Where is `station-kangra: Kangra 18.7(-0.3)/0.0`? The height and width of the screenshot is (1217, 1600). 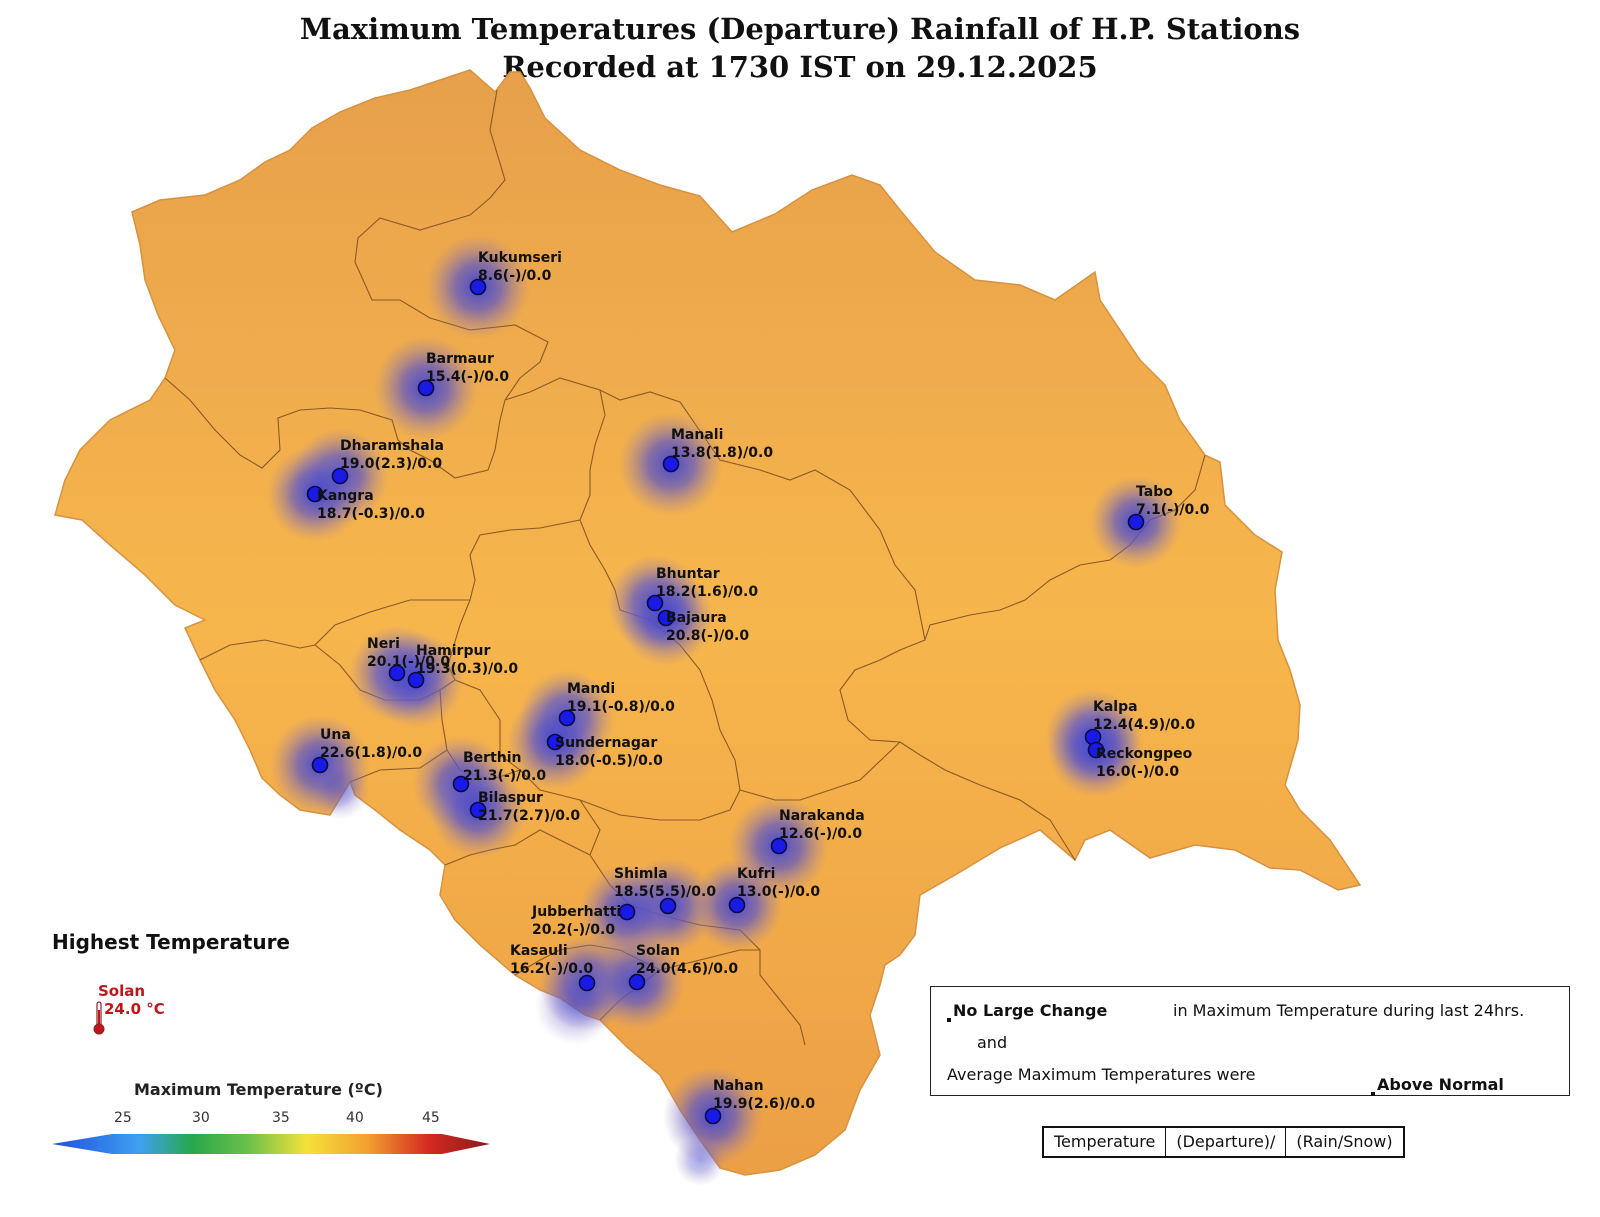 station-kangra: Kangra 18.7(-0.3)/0.0 is located at coordinates (366, 504).